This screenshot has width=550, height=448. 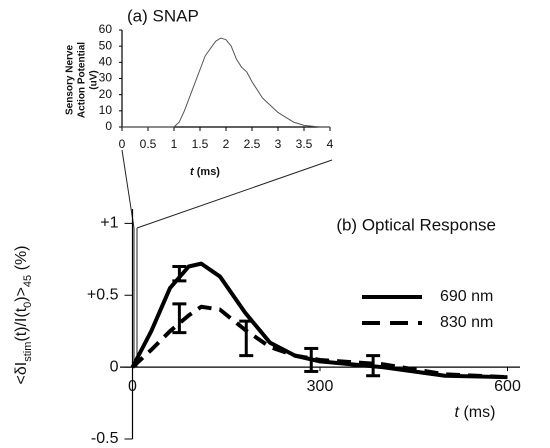 I want to click on y-axis-label: (uV), so click(x=94, y=79).